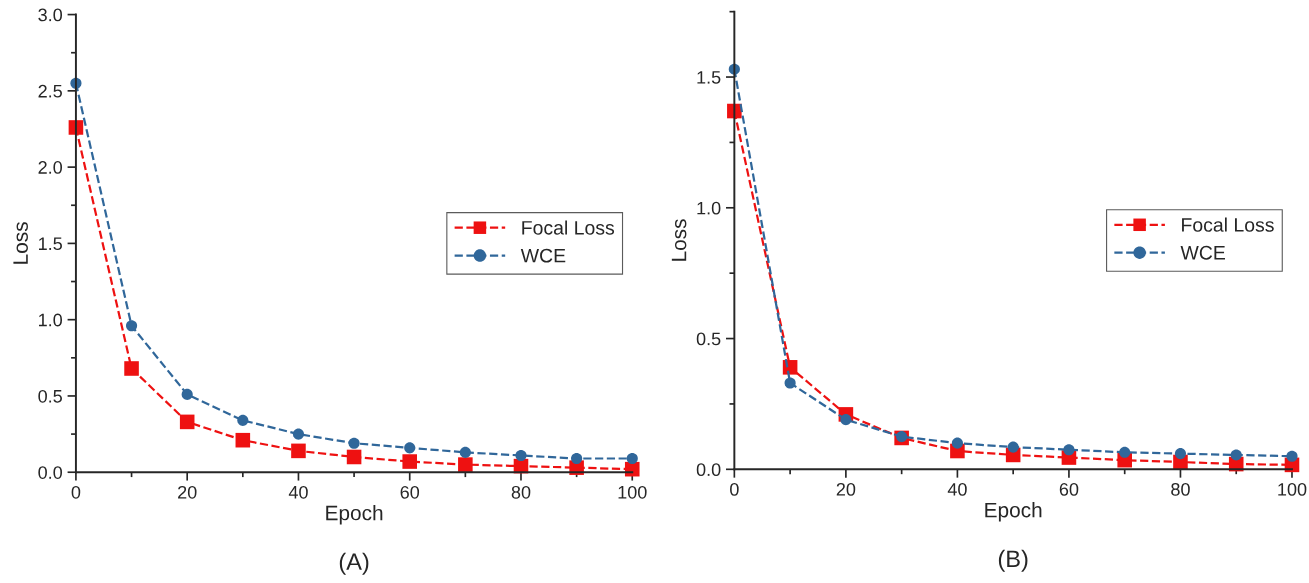  I want to click on y-tick-label: 2.0, so click(50, 167).